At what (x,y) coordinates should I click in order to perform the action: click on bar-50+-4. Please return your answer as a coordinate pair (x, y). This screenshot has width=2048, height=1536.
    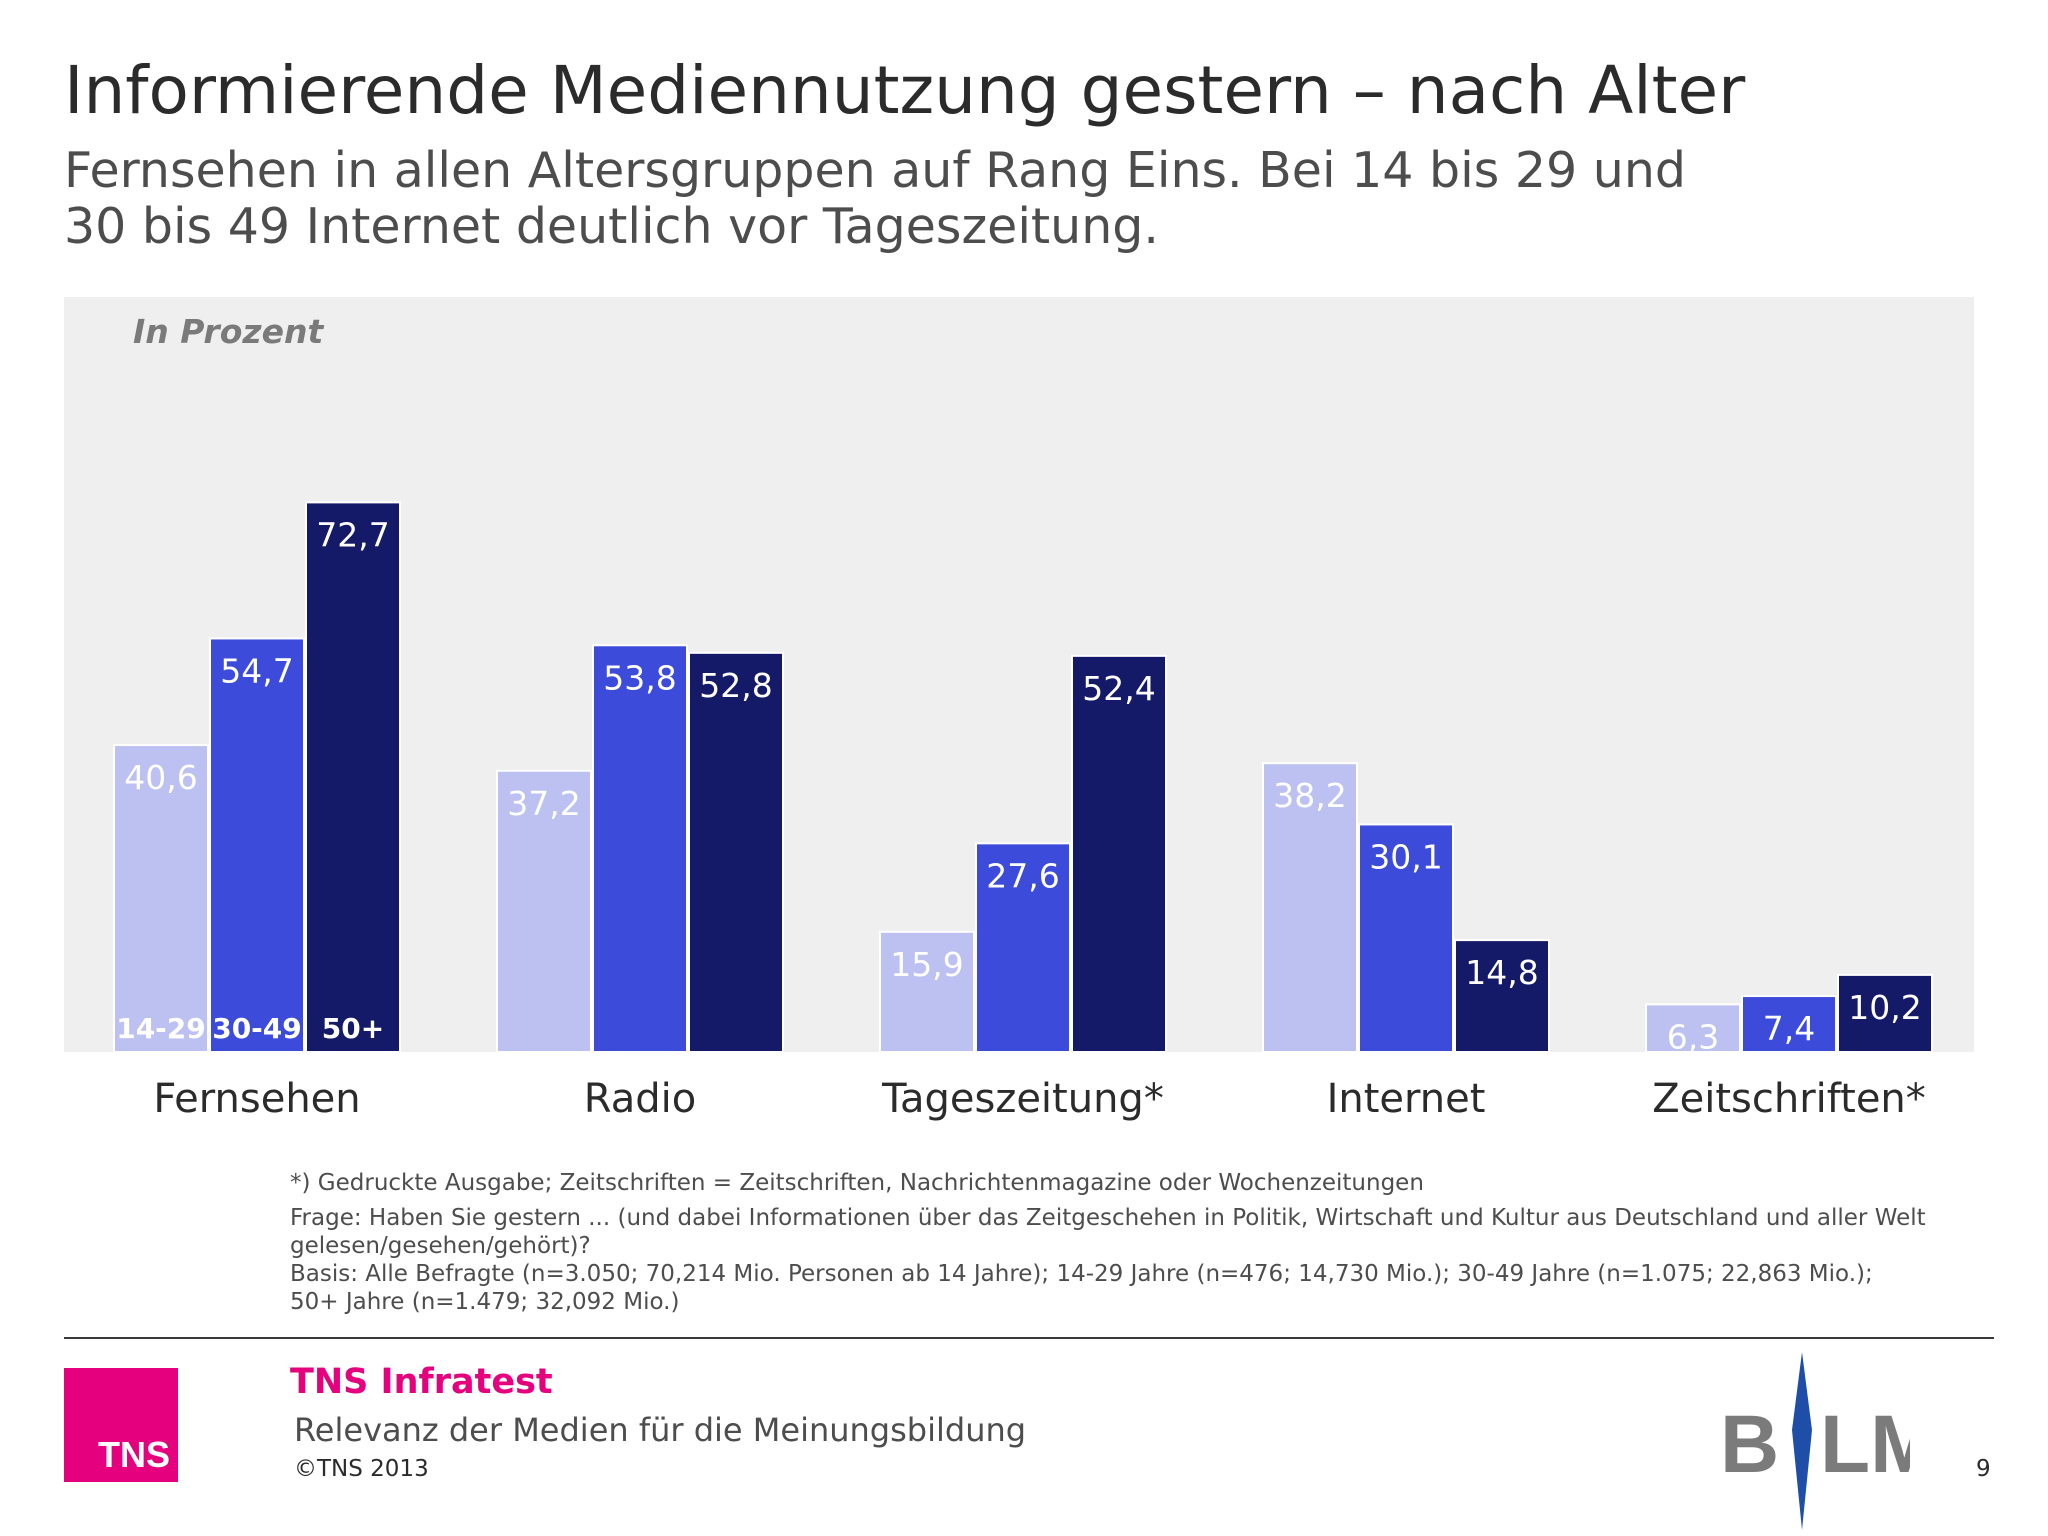
    Looking at the image, I should click on (1885, 1013).